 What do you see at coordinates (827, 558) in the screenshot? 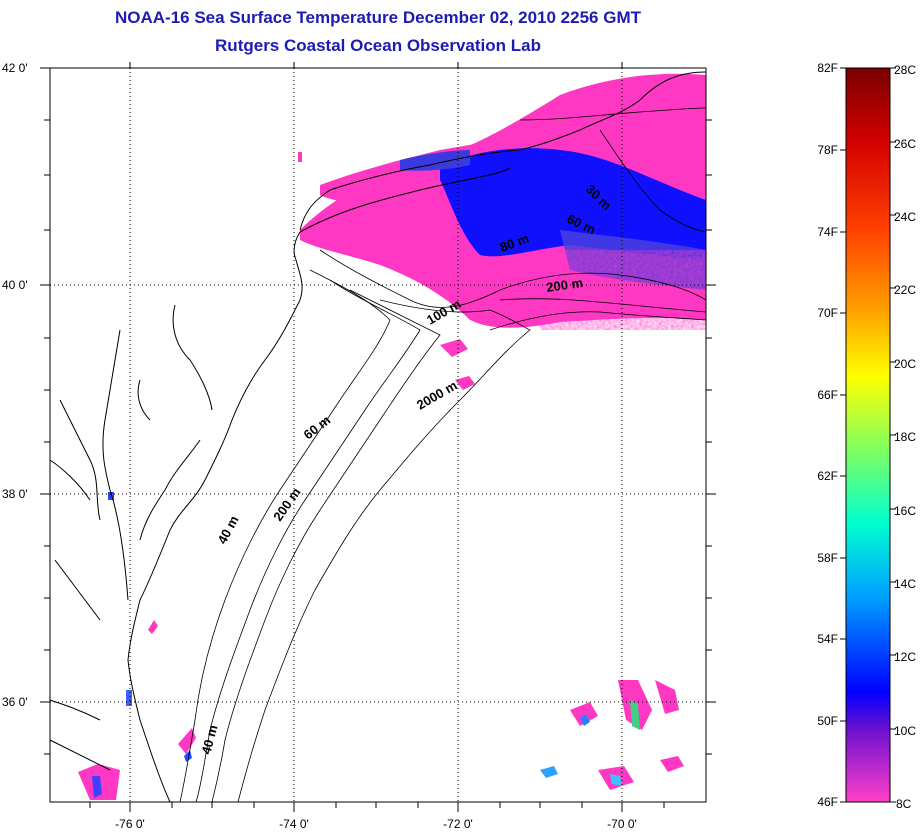
I see `colorbar-f-label: 58F` at bounding box center [827, 558].